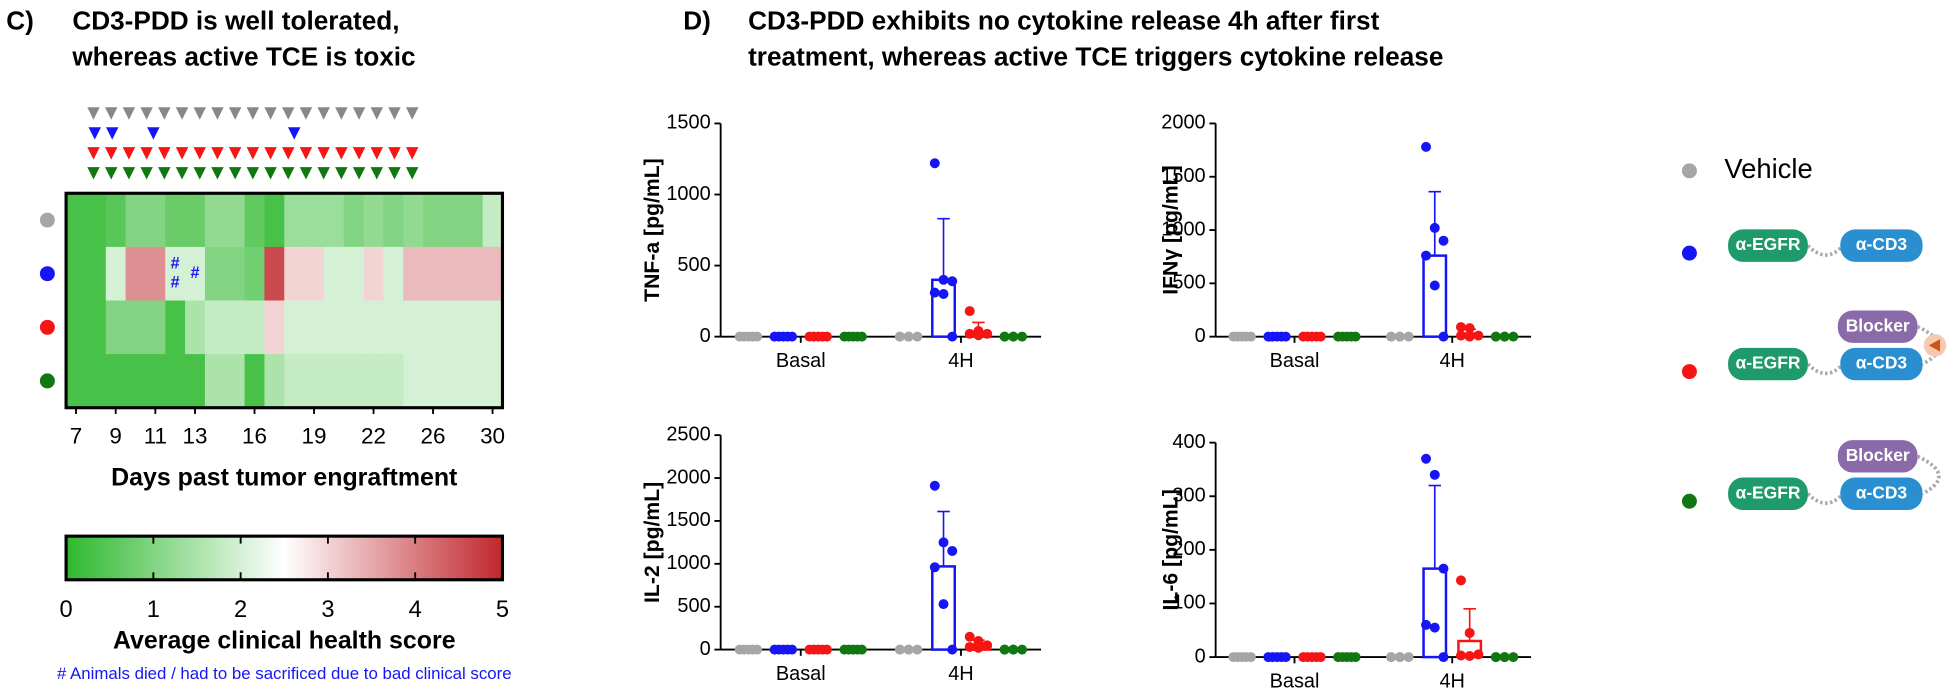 The image size is (1955, 697). Describe the element at coordinates (502, 610) in the screenshot. I see `colorbar-tick-label: 5` at that location.